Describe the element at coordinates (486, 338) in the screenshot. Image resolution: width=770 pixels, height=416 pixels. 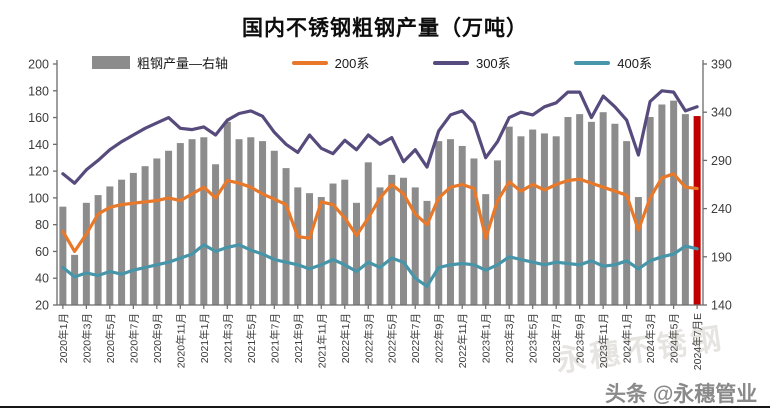
I see `axis-tick-label: 2023年1月` at that location.